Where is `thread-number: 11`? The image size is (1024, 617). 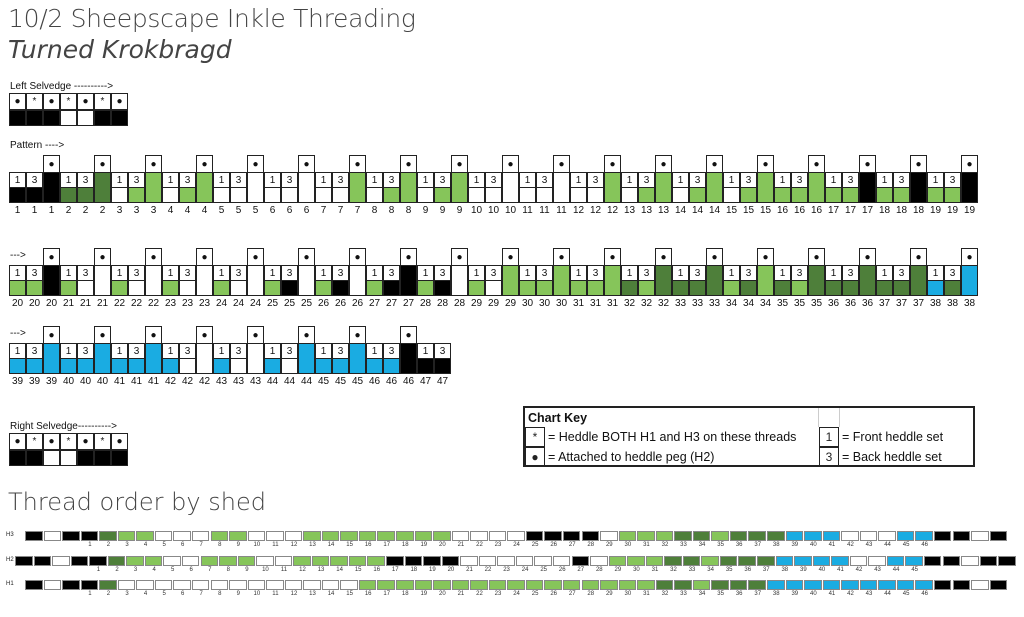 thread-number: 11 is located at coordinates (544, 210).